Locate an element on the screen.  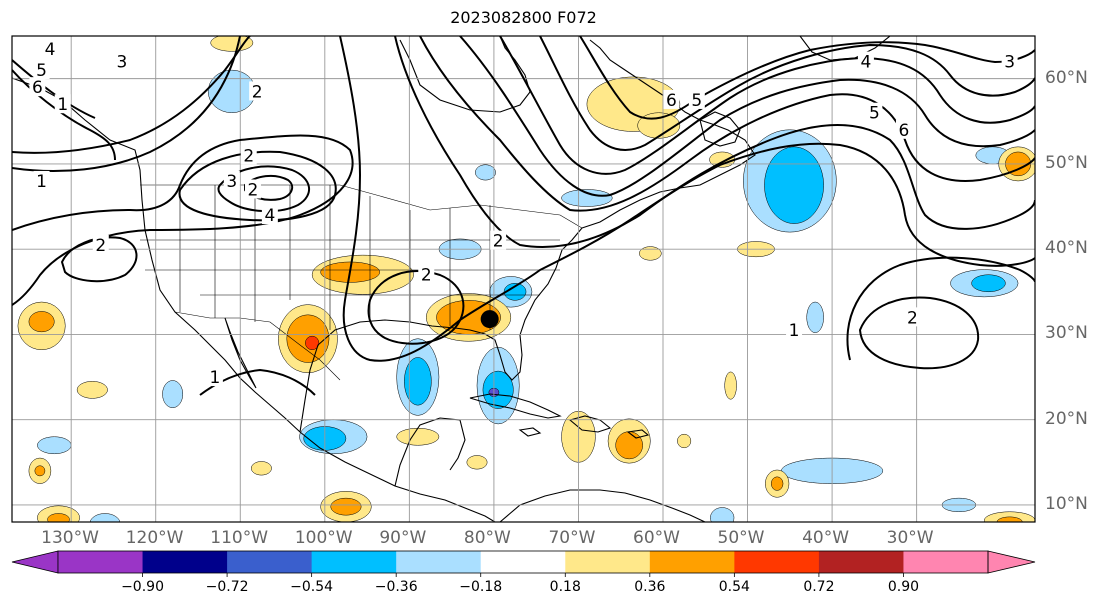
longitude-tick-label: 40°W is located at coordinates (826, 538).